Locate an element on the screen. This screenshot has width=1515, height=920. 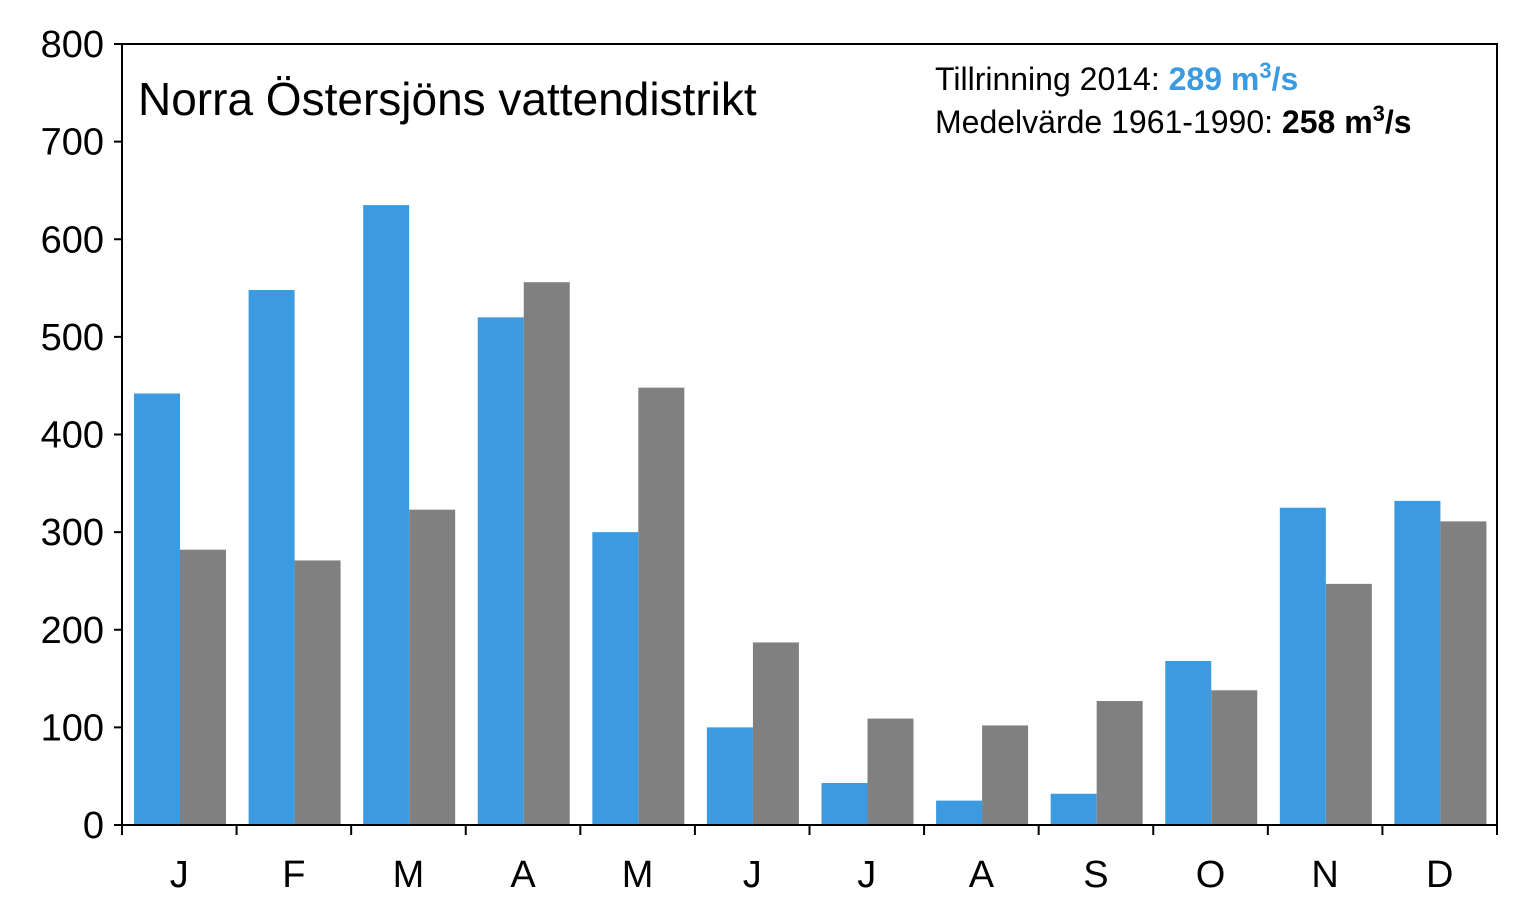
info-2014-unit: /s is located at coordinates (1285, 79).